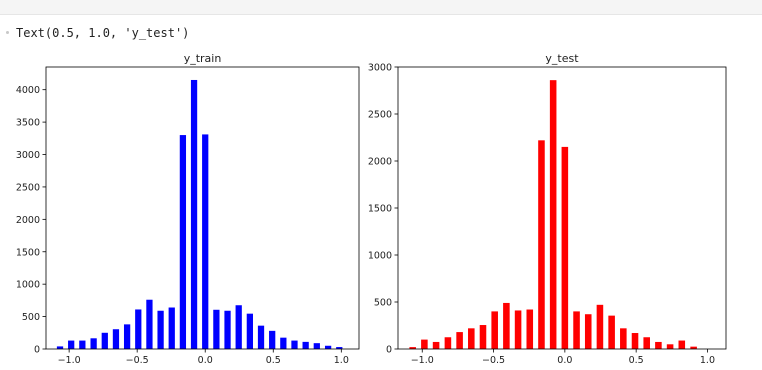 Image resolution: width=762 pixels, height=370 pixels. Describe the element at coordinates (203, 58) in the screenshot. I see `chart-title: y_train` at that location.